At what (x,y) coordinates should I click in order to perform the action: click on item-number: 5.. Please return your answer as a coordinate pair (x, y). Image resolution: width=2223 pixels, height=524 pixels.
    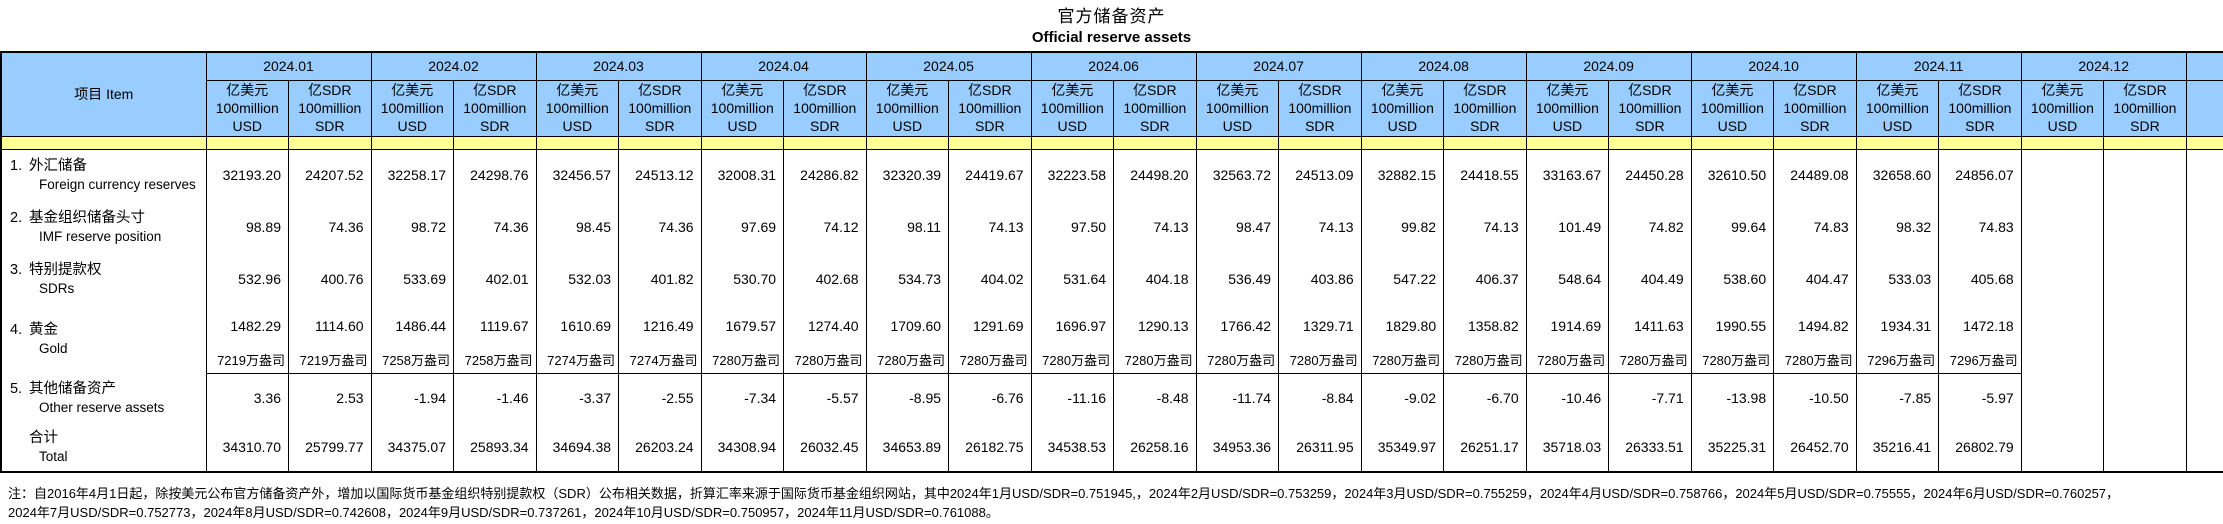
    Looking at the image, I should click on (16, 388).